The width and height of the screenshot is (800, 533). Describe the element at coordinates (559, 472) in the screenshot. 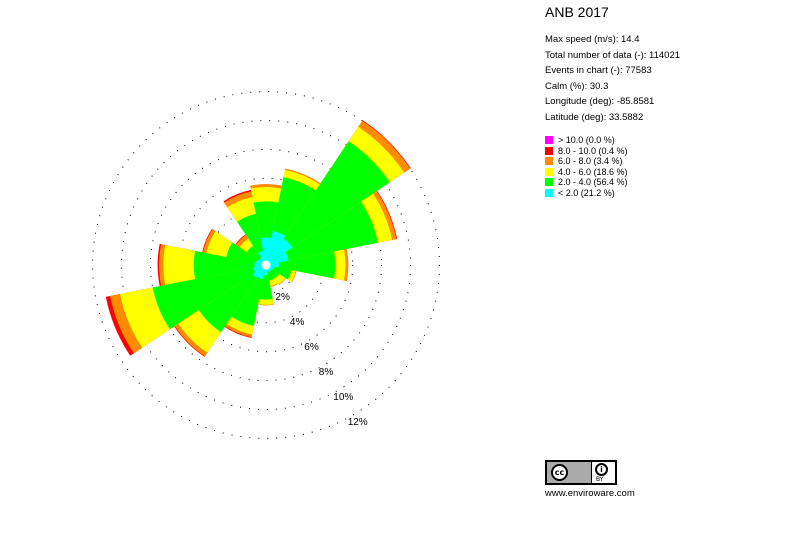

I see `cc-icon: cc` at that location.